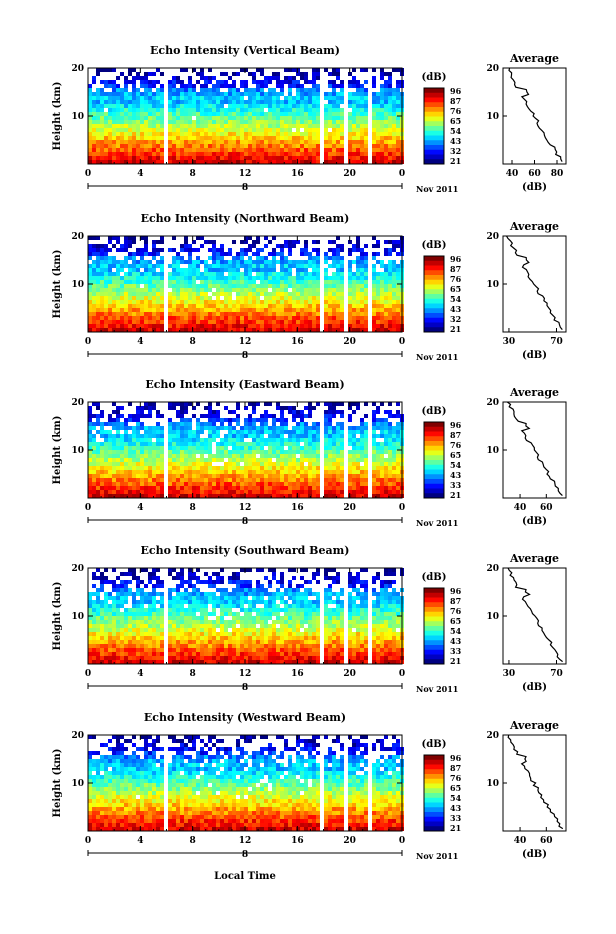 Image resolution: width=616 pixels, height=934 pixels. What do you see at coordinates (434, 157) in the screenshot?
I see `colorbar-band` at bounding box center [434, 157].